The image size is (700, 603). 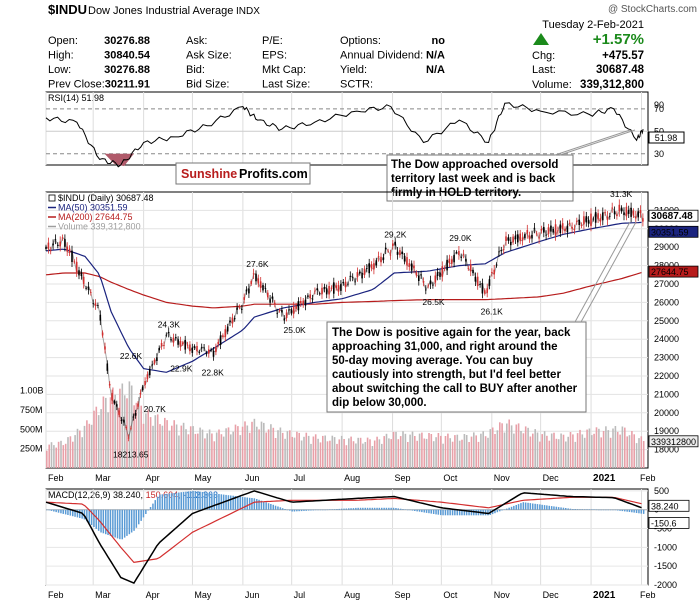 What do you see at coordinates (592, 142) in the screenshot?
I see `rsi-annotation-pointer` at bounding box center [592, 142].